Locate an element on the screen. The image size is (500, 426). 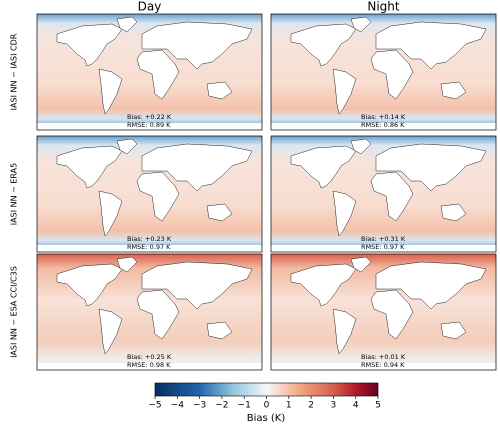
colorbar-tick-label: −1 is located at coordinates (244, 406).